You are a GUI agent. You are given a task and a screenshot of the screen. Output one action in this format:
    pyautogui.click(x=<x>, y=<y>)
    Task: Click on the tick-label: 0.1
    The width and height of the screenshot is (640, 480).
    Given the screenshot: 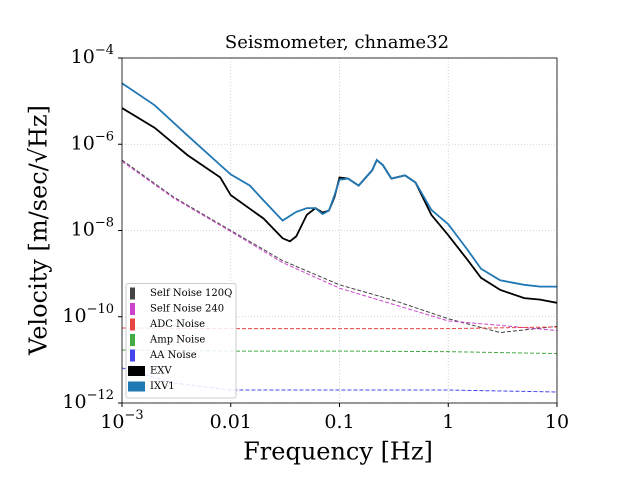 What is the action you would take?
    pyautogui.click(x=339, y=422)
    